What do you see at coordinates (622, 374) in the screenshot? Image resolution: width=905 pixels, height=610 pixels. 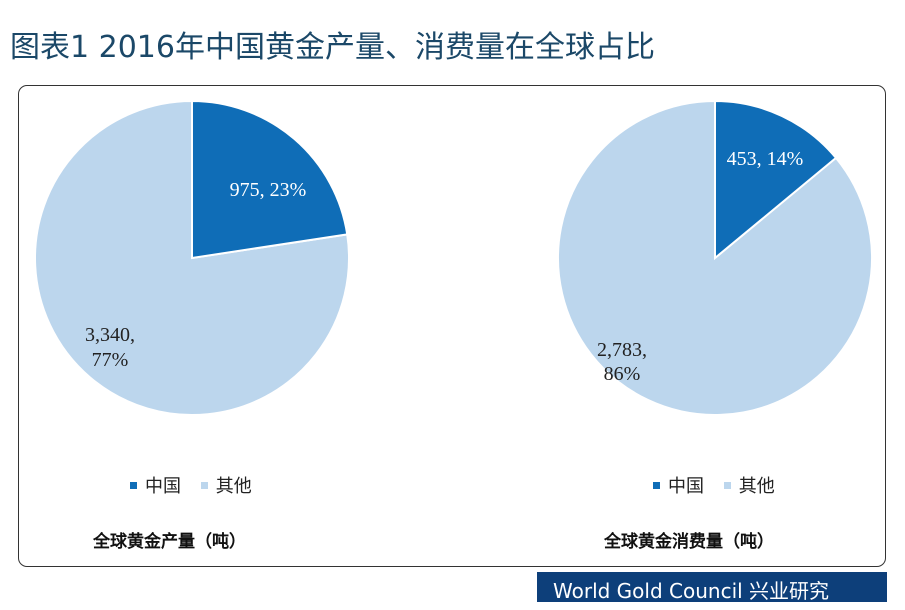 I see `slice-label-other-consumption-2: 86%` at bounding box center [622, 374].